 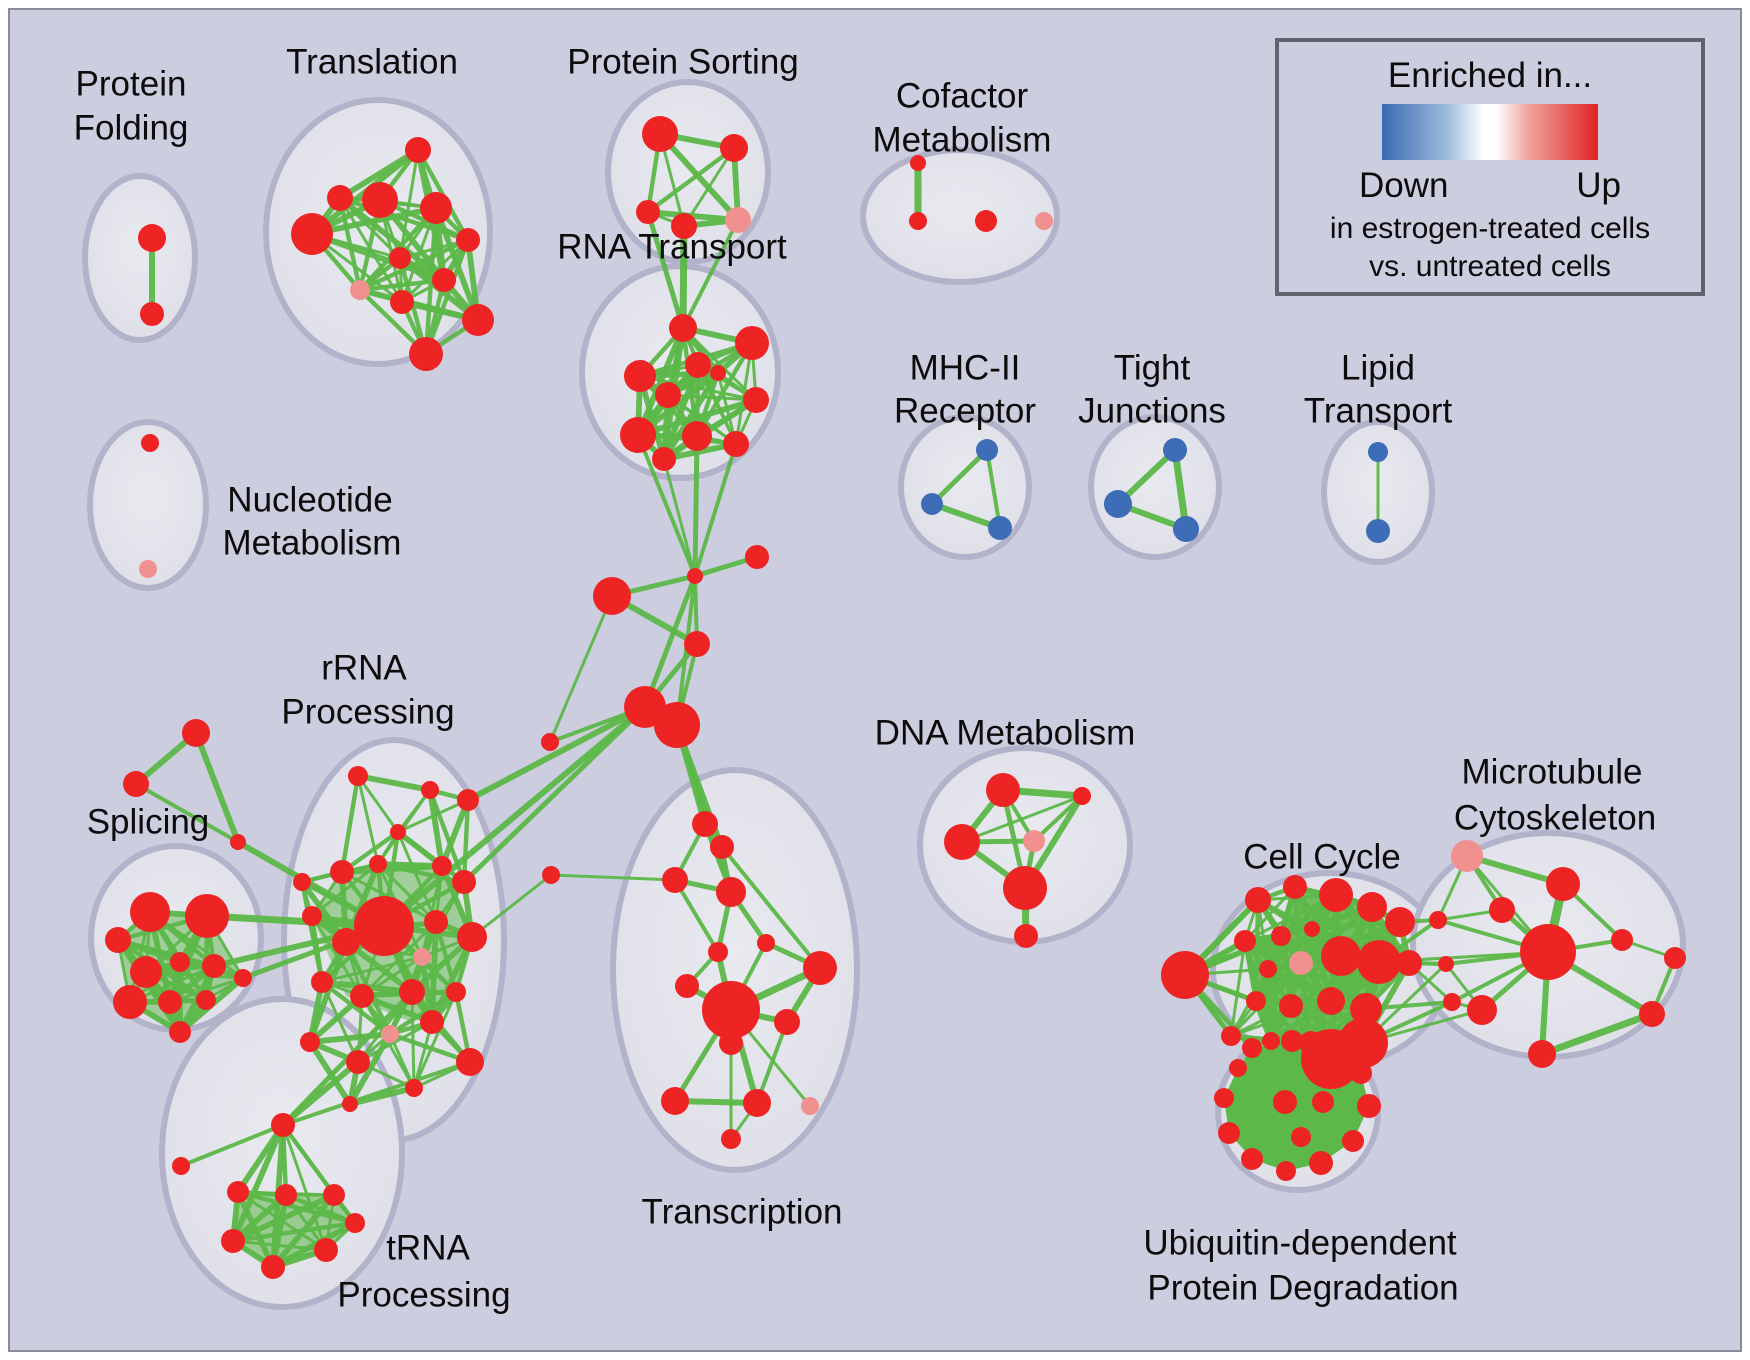 I want to click on cluster-label: Ubiquitin-dependent, so click(x=1300, y=1243).